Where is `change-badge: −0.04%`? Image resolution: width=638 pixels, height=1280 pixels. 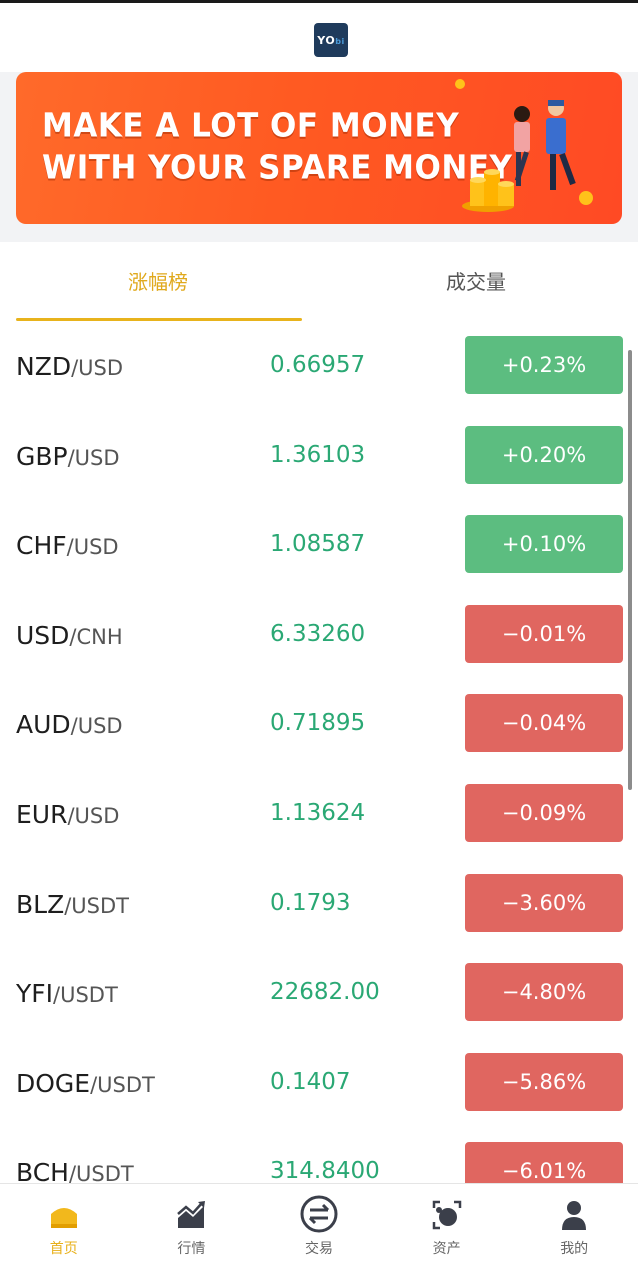 change-badge: −0.04% is located at coordinates (544, 723).